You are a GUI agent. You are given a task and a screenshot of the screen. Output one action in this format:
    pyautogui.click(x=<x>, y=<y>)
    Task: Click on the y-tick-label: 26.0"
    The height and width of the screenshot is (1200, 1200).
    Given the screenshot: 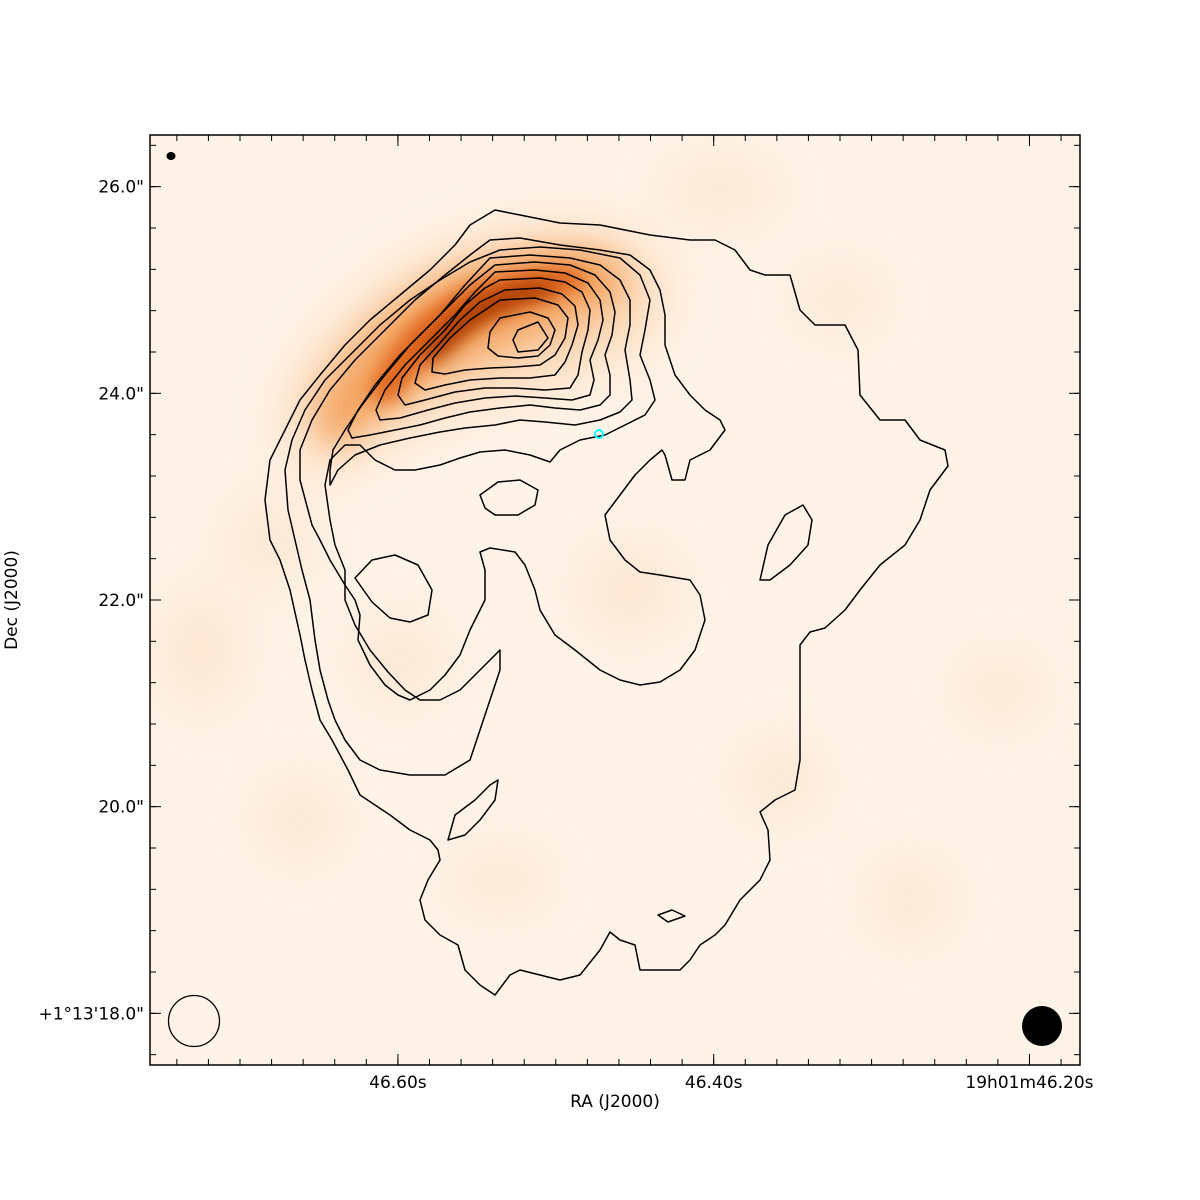 What is the action you would take?
    pyautogui.click(x=121, y=188)
    